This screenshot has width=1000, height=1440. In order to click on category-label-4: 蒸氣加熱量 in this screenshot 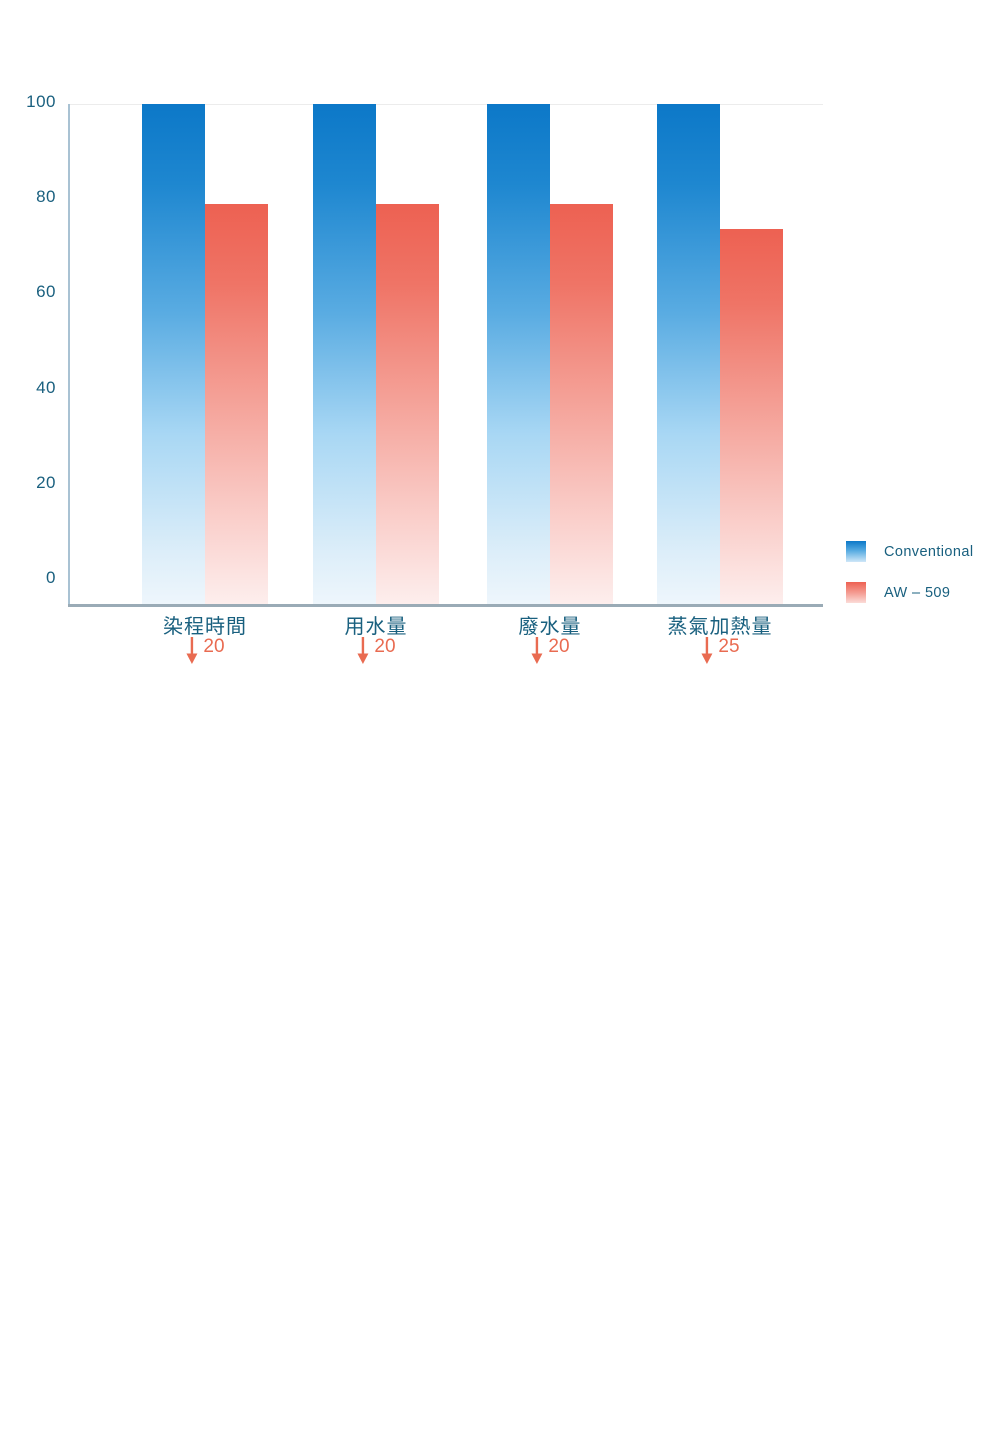, I will do `click(720, 627)`.